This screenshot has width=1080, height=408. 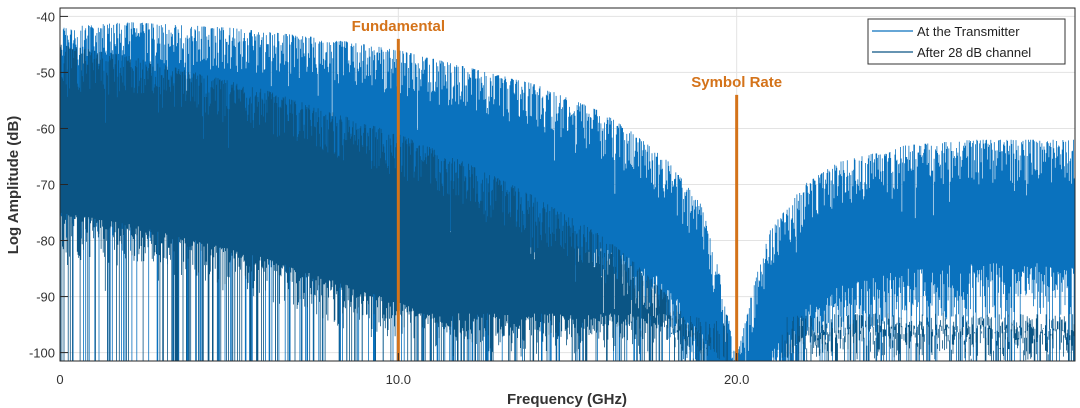 I want to click on y-tick-label: -80, so click(x=45, y=241).